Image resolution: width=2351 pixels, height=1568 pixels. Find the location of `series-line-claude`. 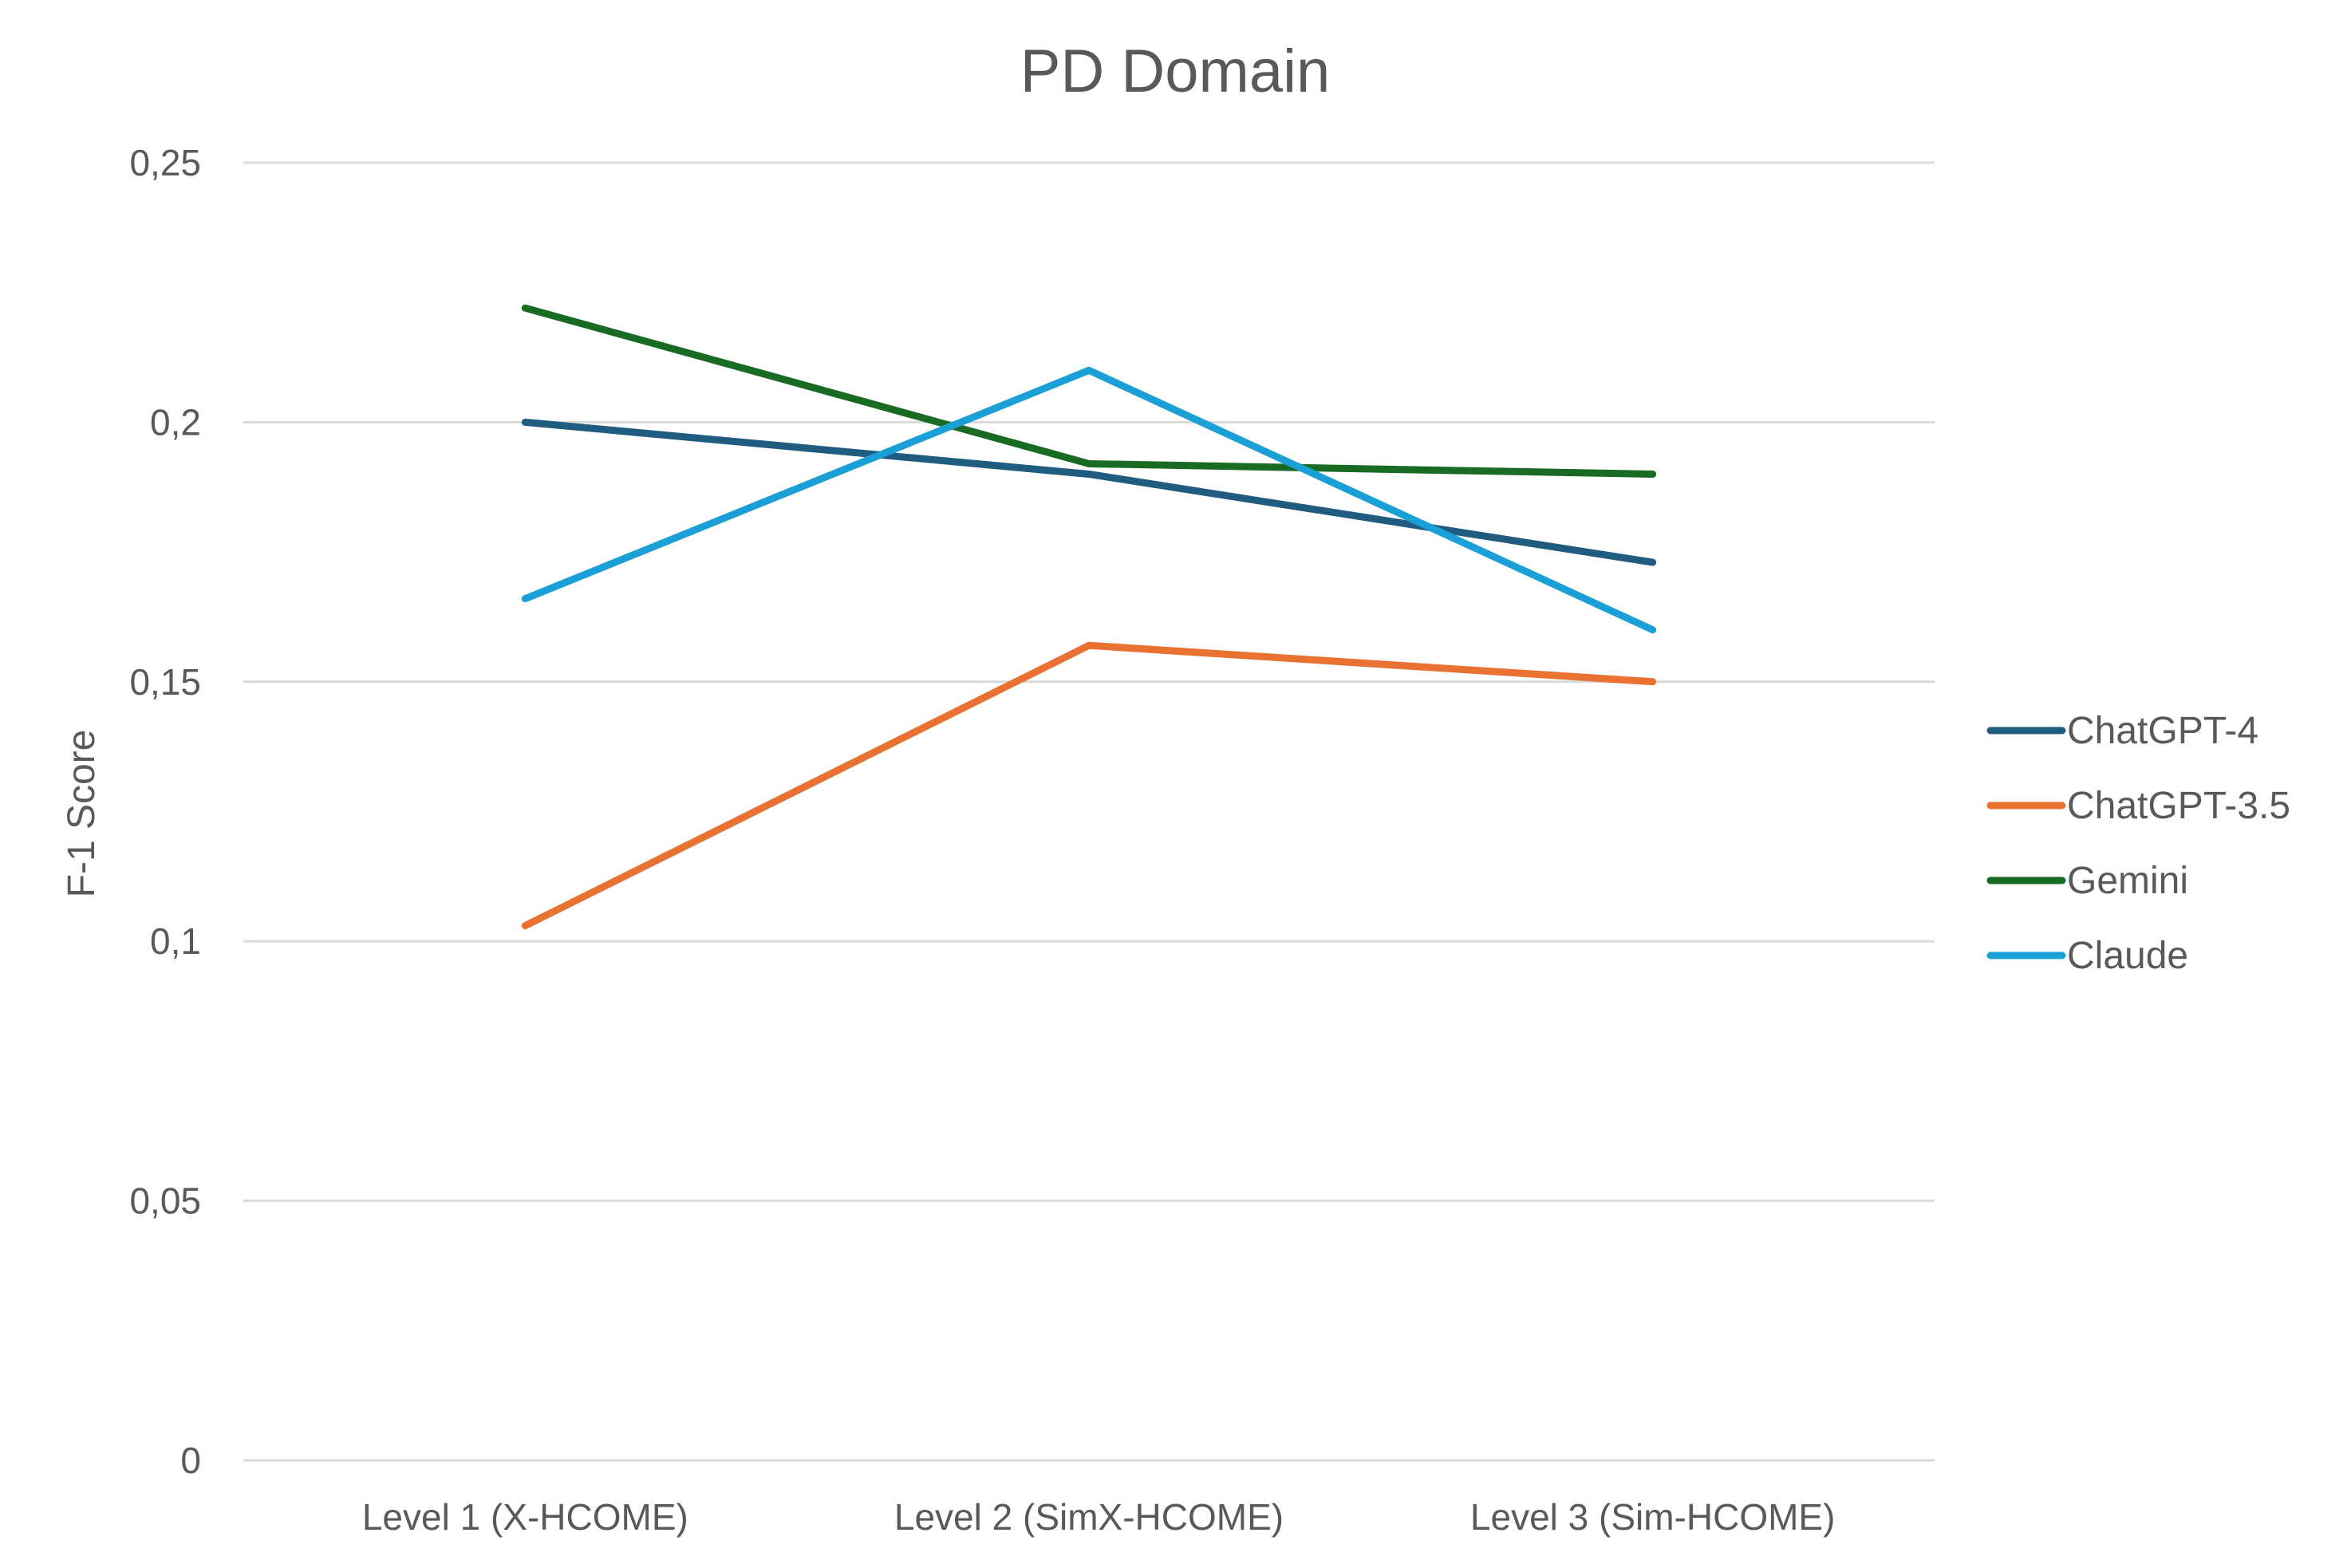

series-line-claude is located at coordinates (1089, 500).